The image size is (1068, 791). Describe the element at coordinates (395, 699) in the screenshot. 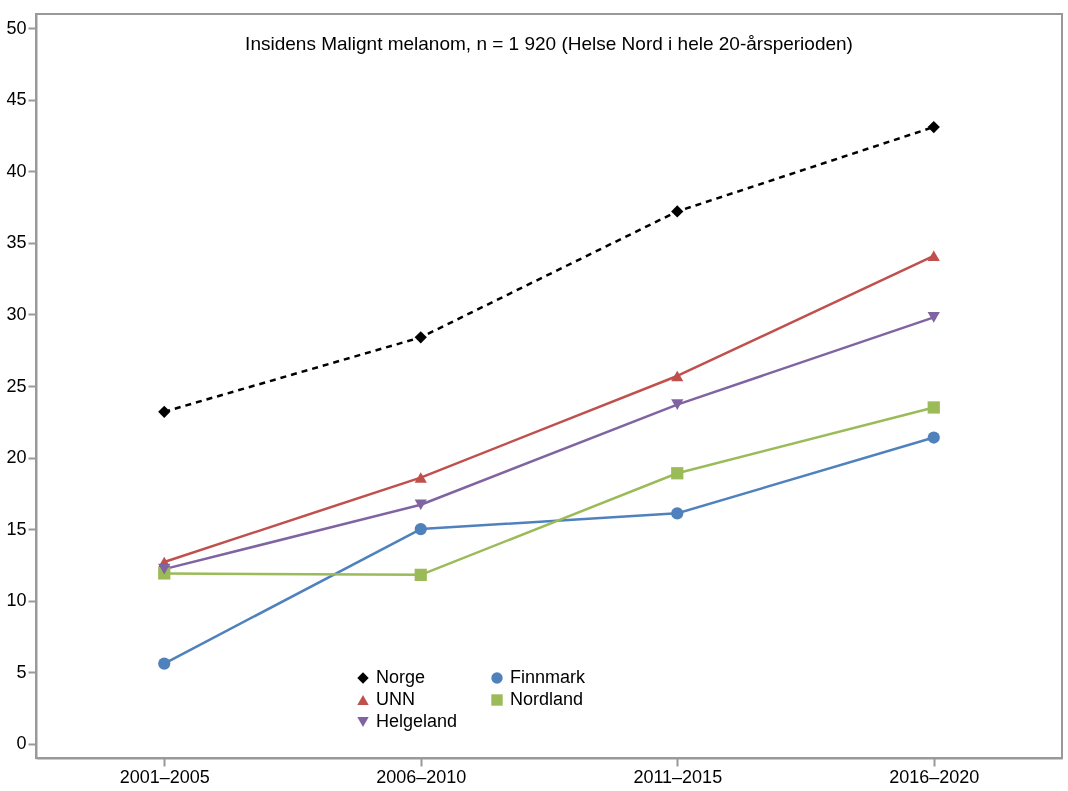

I see `legend-label: UNN` at that location.